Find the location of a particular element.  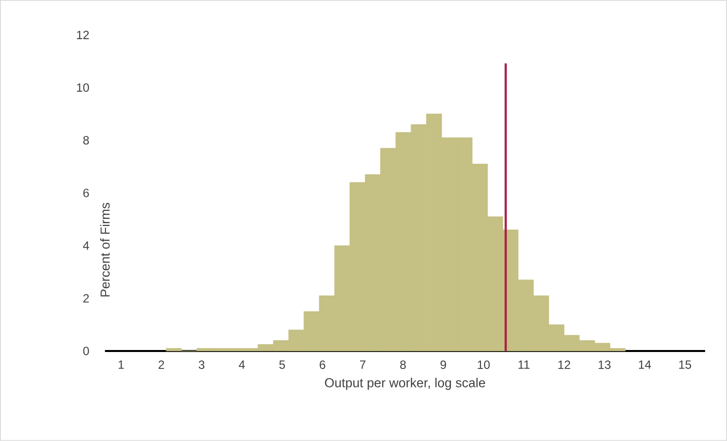

x-axis-title: Output per worker, log scale is located at coordinates (405, 384).